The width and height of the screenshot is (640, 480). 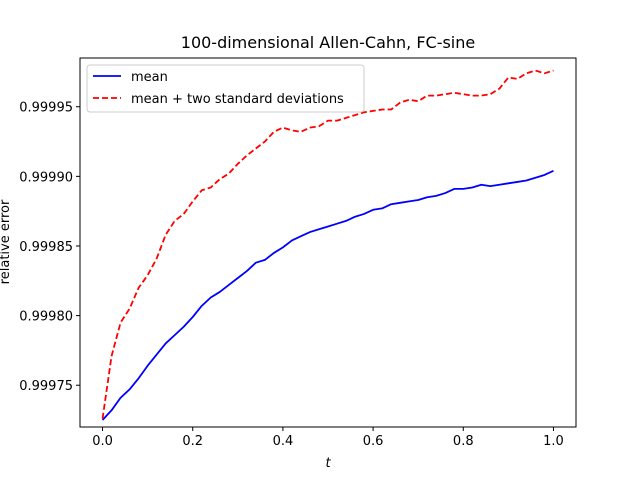 I want to click on x-tick-label: 0.6, so click(x=373, y=441).